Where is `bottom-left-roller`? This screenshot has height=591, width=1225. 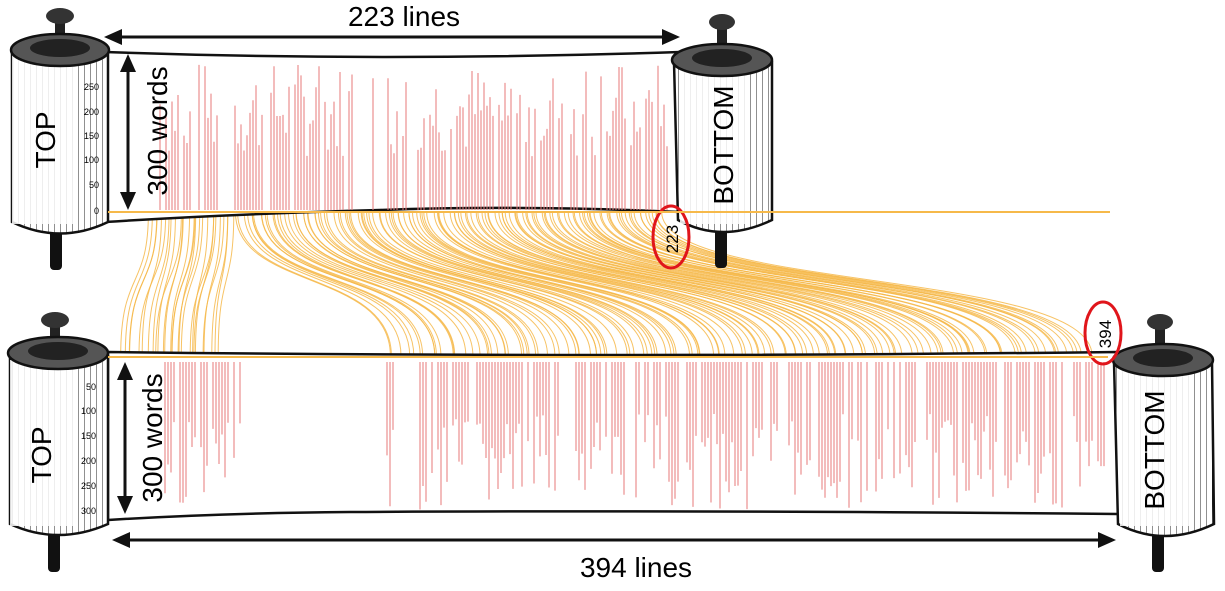 bottom-left-roller is located at coordinates (58, 442).